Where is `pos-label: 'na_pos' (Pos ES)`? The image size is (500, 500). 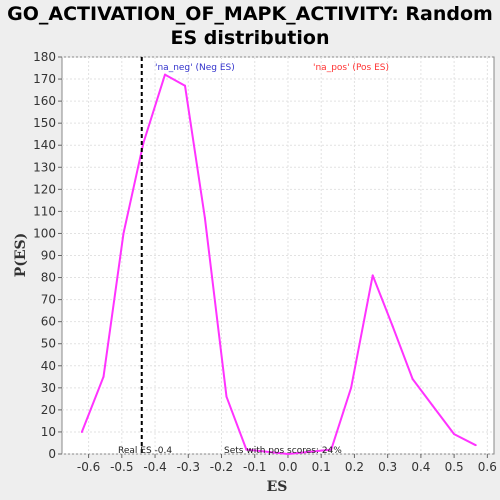
pos-label: 'na_pos' (Pos ES) is located at coordinates (351, 68).